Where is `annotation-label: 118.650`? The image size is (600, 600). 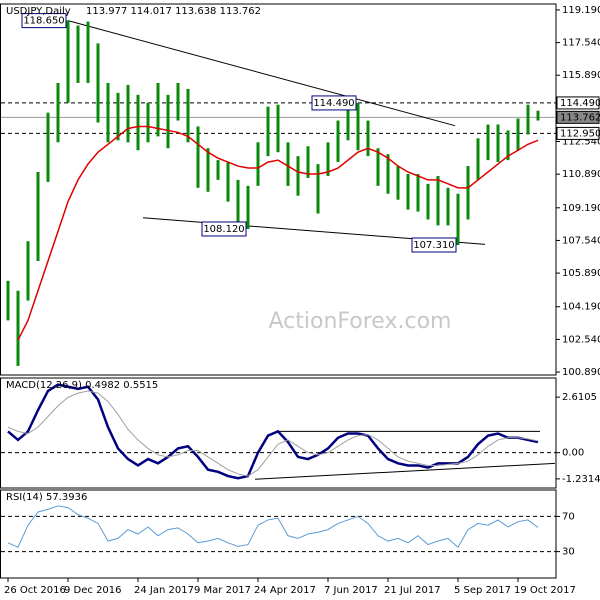 annotation-label: 118.650 is located at coordinates (43, 21).